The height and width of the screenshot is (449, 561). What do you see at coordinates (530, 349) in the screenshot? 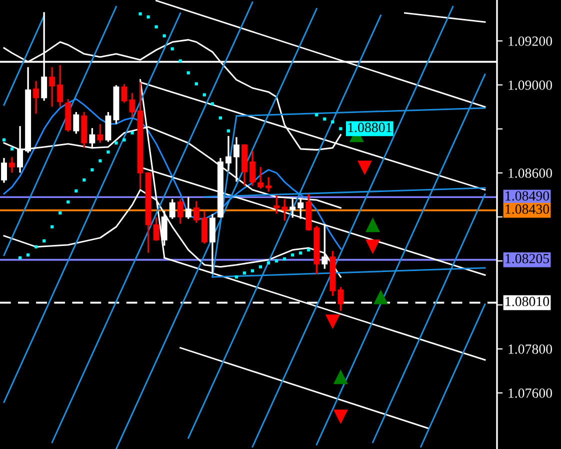
I see `y-tick-label: 1.07800` at bounding box center [530, 349].